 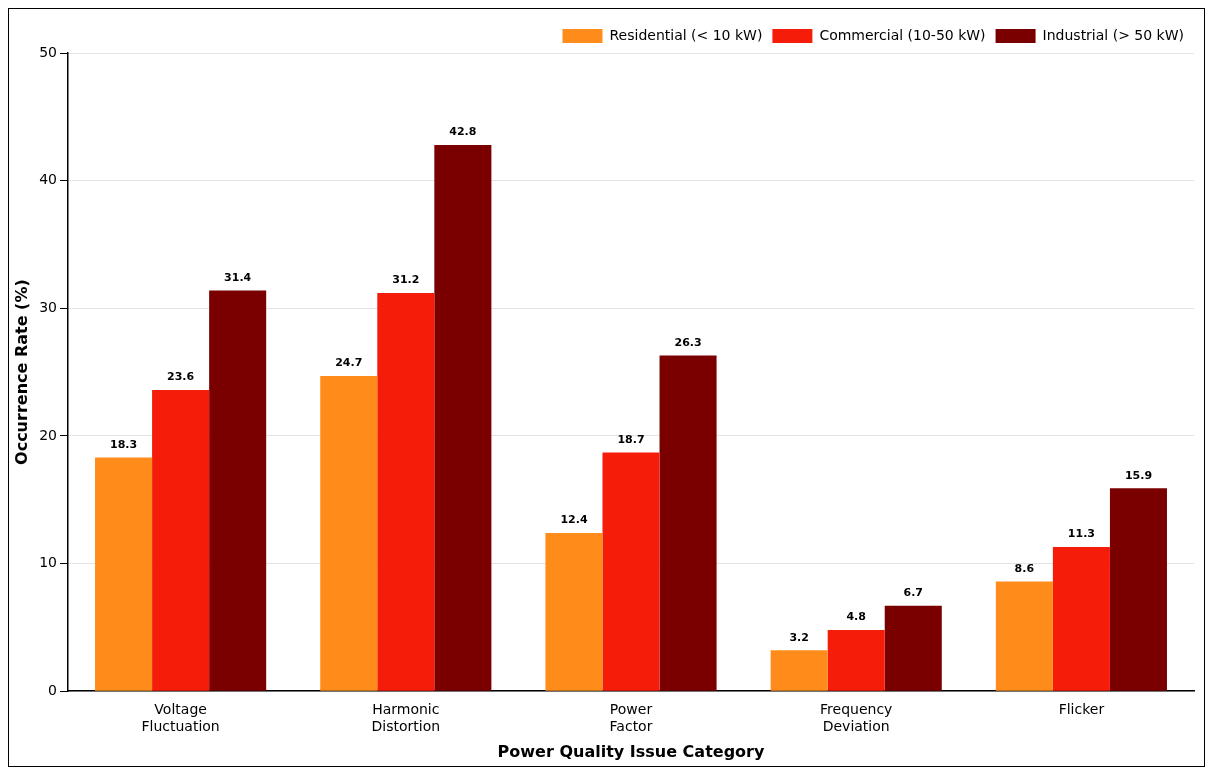 I want to click on data-label: 26.3, so click(x=688, y=342).